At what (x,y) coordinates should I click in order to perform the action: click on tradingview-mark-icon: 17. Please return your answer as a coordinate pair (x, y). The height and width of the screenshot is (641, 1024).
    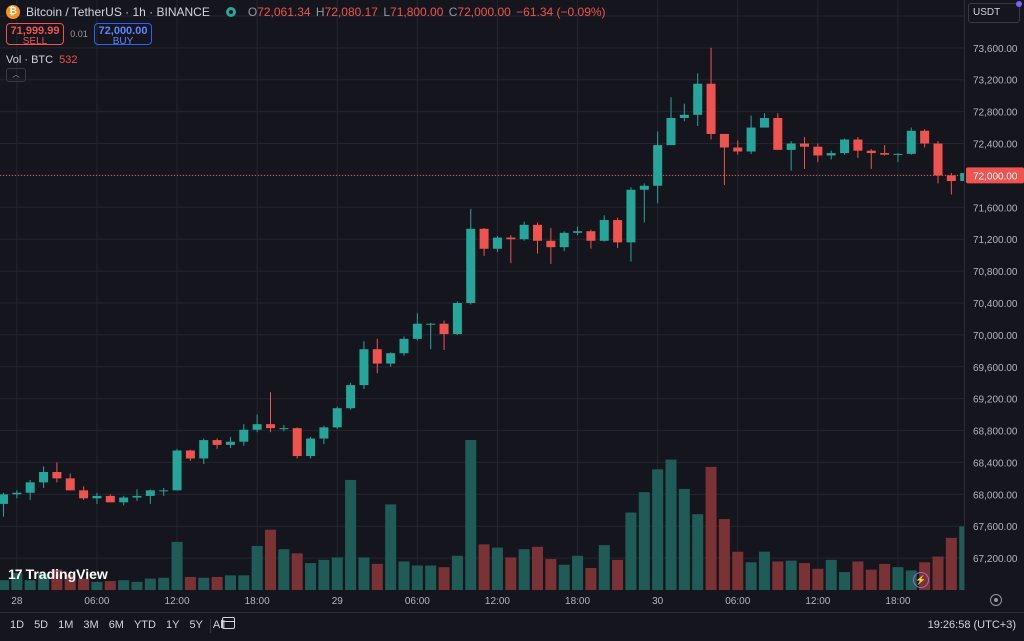
    Looking at the image, I should click on (15, 574).